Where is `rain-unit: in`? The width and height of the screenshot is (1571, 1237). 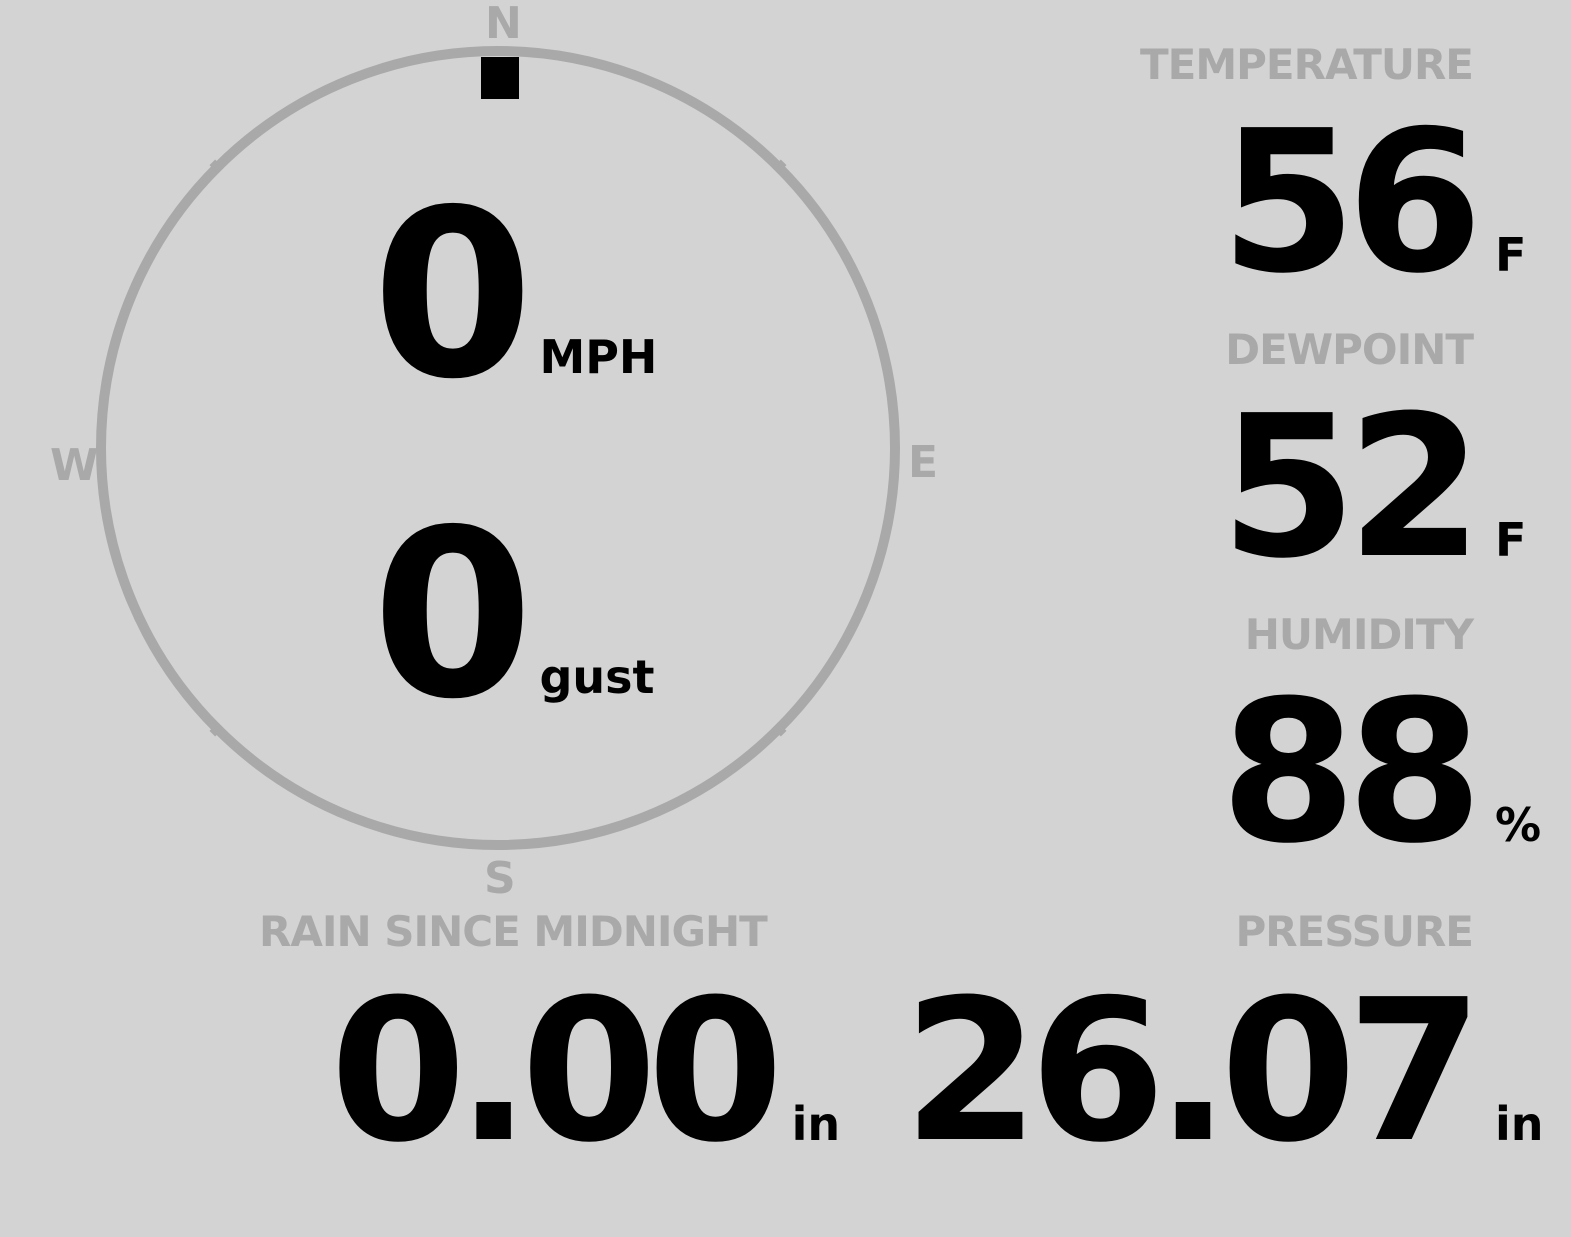 rain-unit: in is located at coordinates (816, 1124).